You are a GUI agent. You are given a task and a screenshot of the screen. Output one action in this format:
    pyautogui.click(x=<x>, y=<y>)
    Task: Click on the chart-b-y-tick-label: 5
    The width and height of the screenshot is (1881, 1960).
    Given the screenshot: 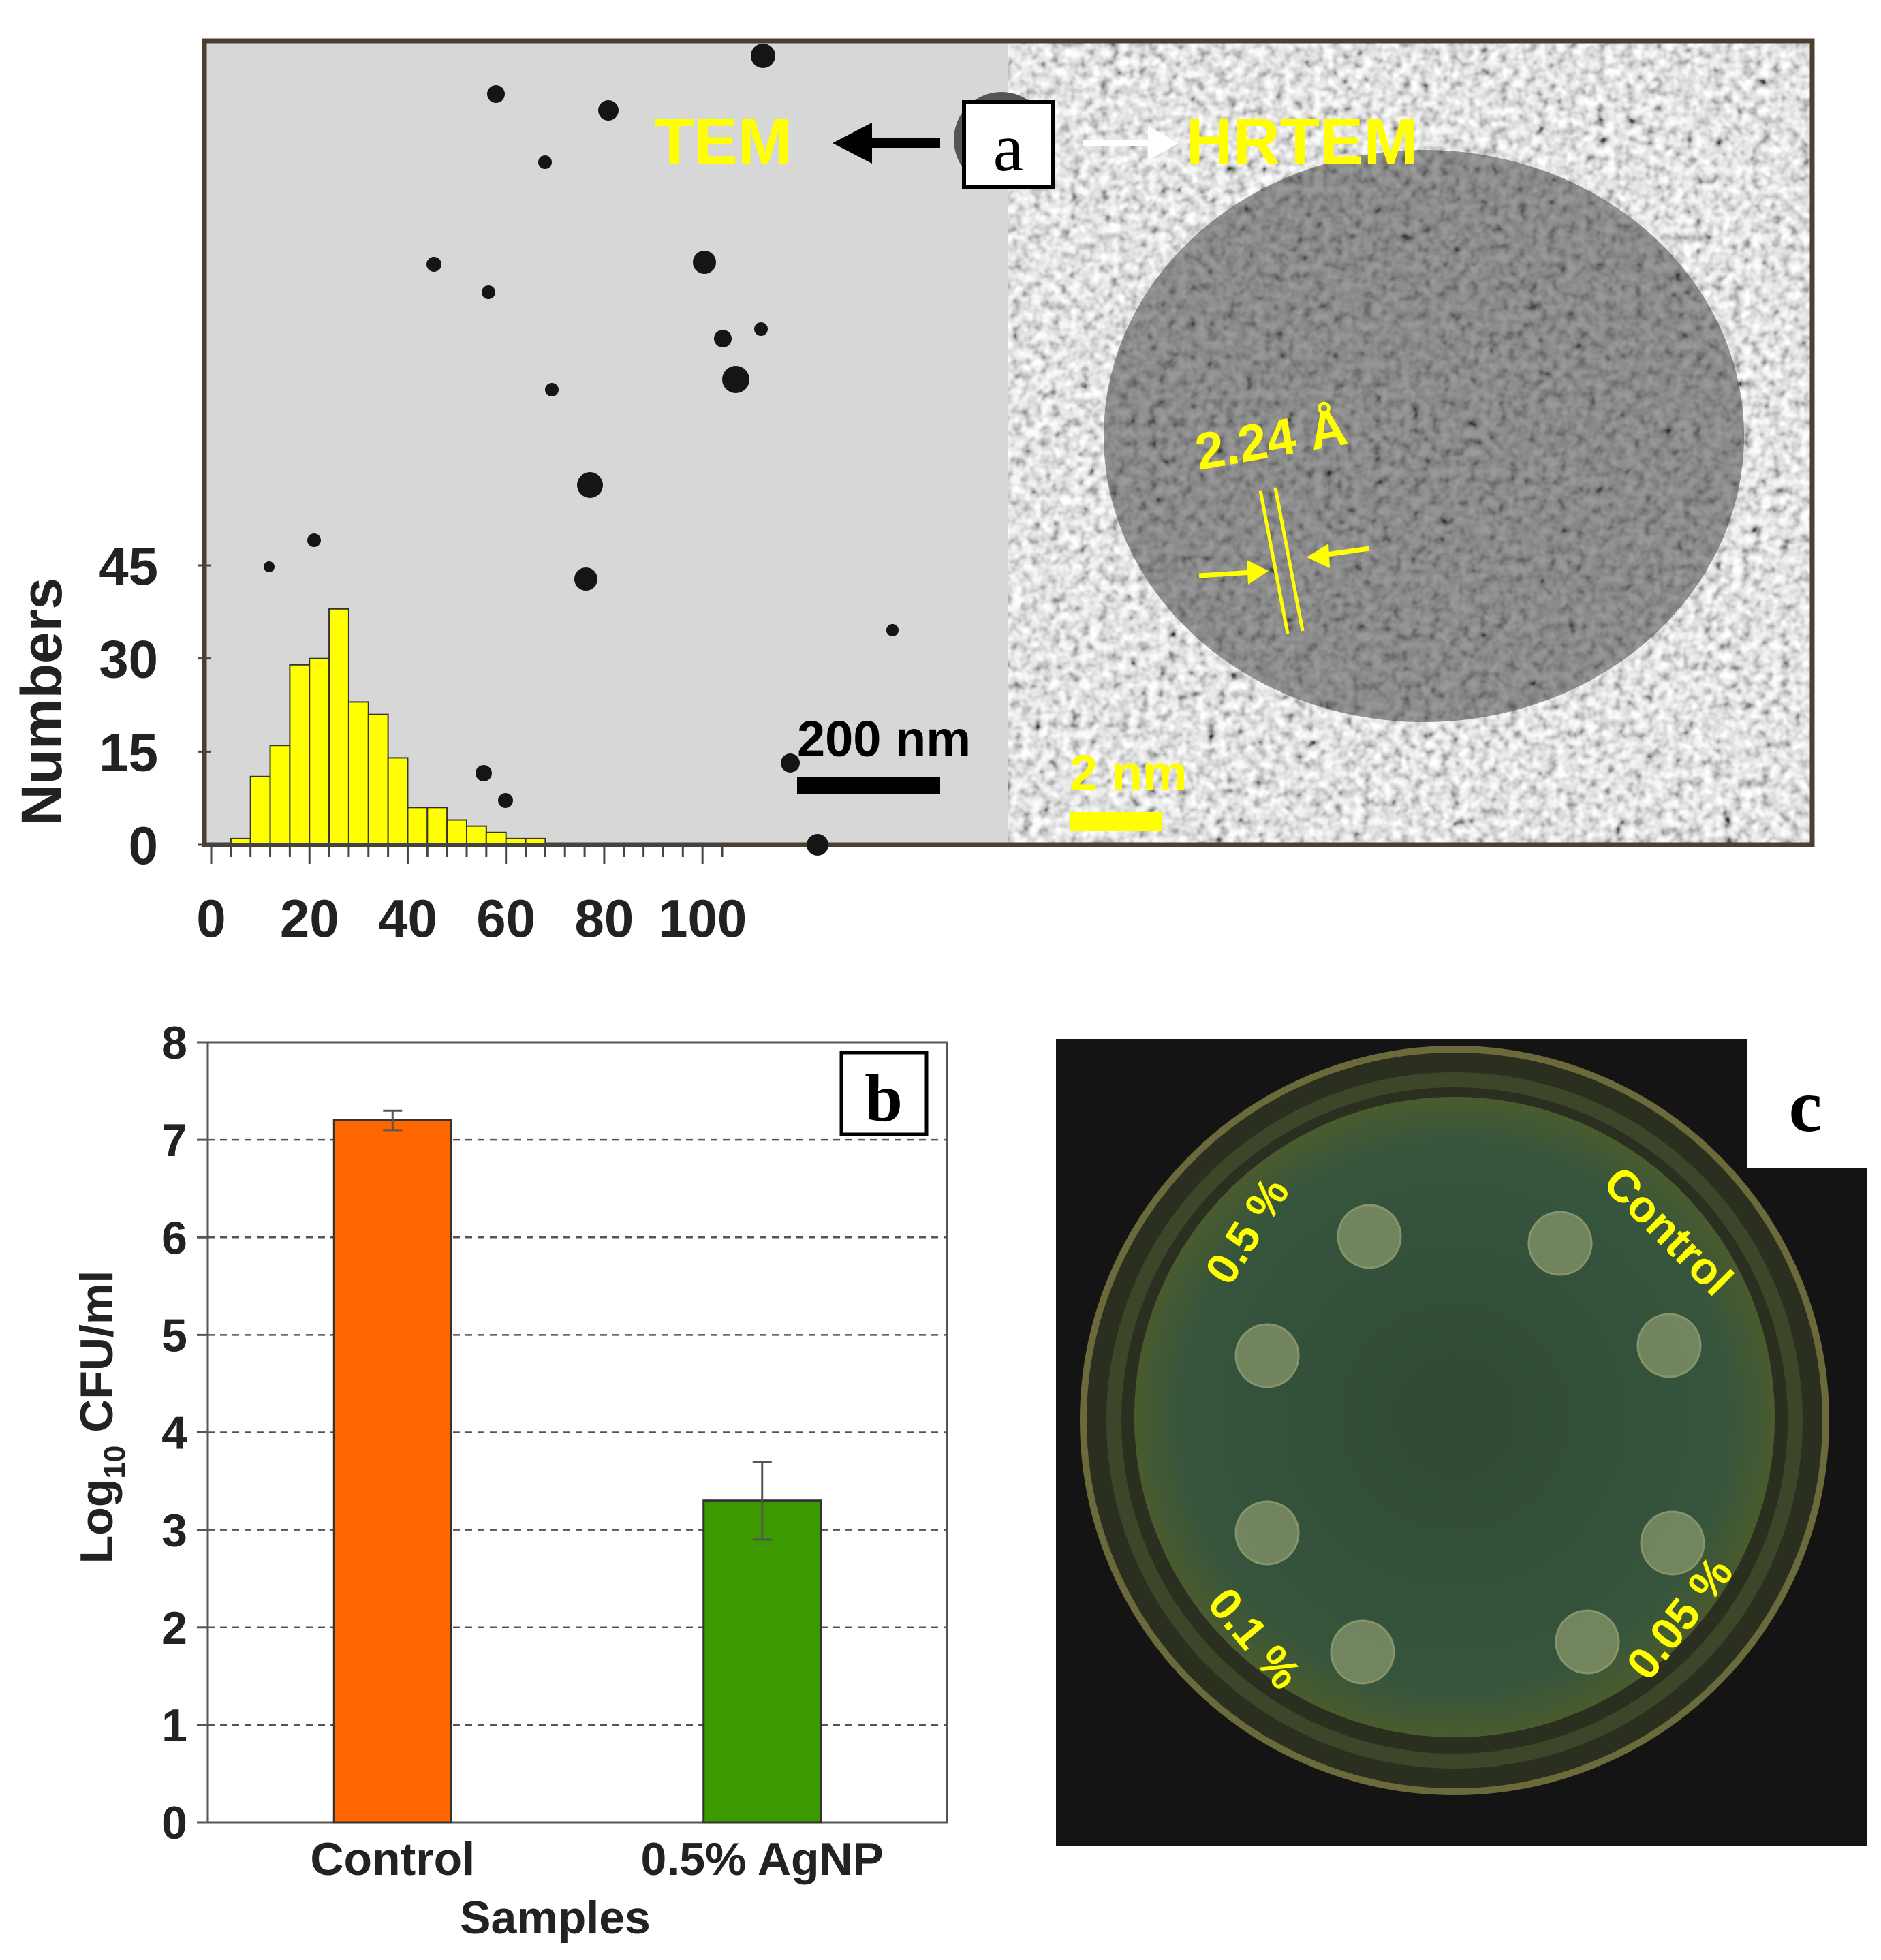 What is the action you would take?
    pyautogui.click(x=174, y=1335)
    